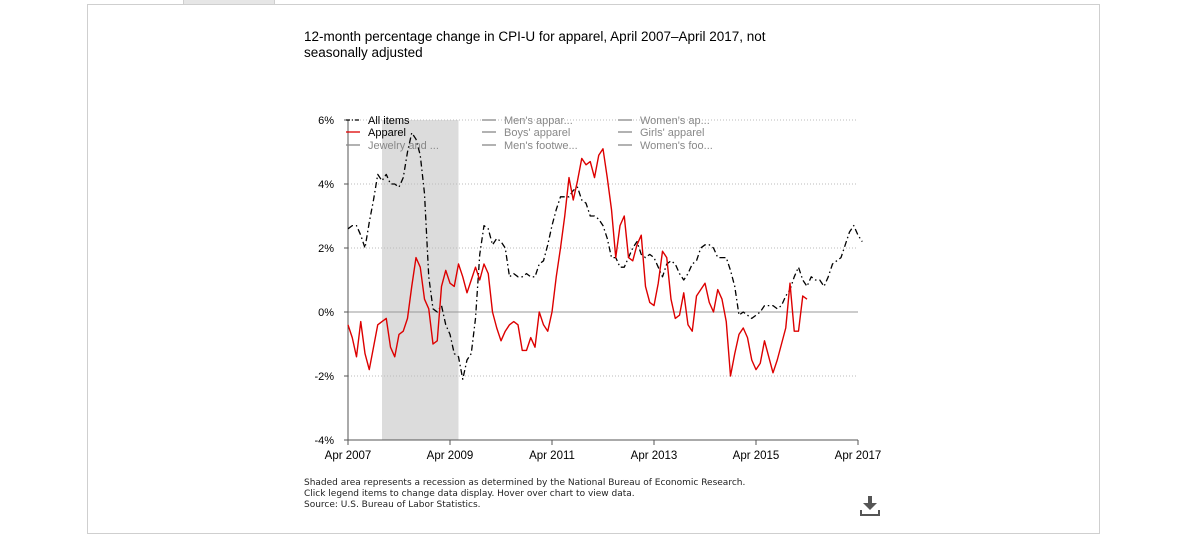 This screenshot has width=1192, height=534. I want to click on x-tick-label: Apr 2013, so click(654, 456).